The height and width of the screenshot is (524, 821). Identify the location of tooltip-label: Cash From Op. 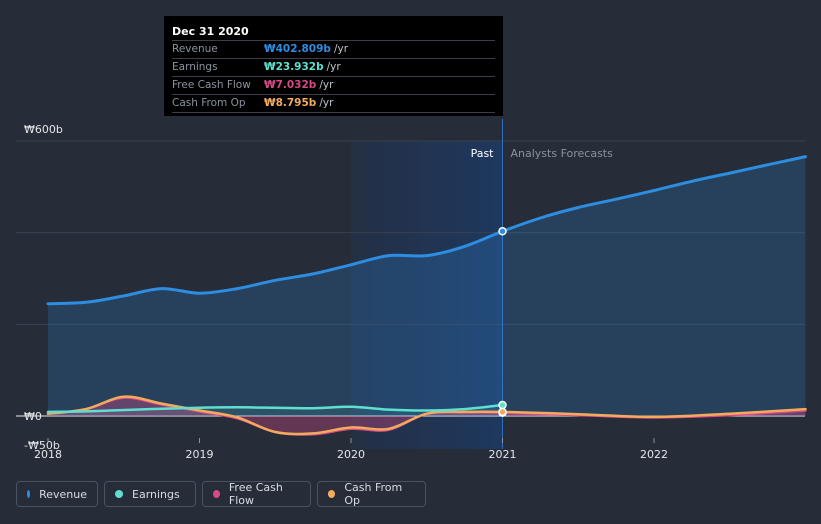
(209, 103).